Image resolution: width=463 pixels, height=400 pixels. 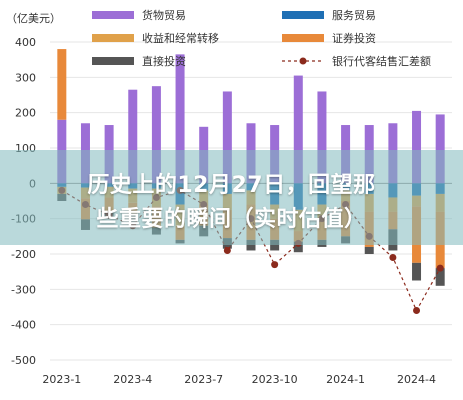 I want to click on legend-label: 服务贸易, so click(x=354, y=15).